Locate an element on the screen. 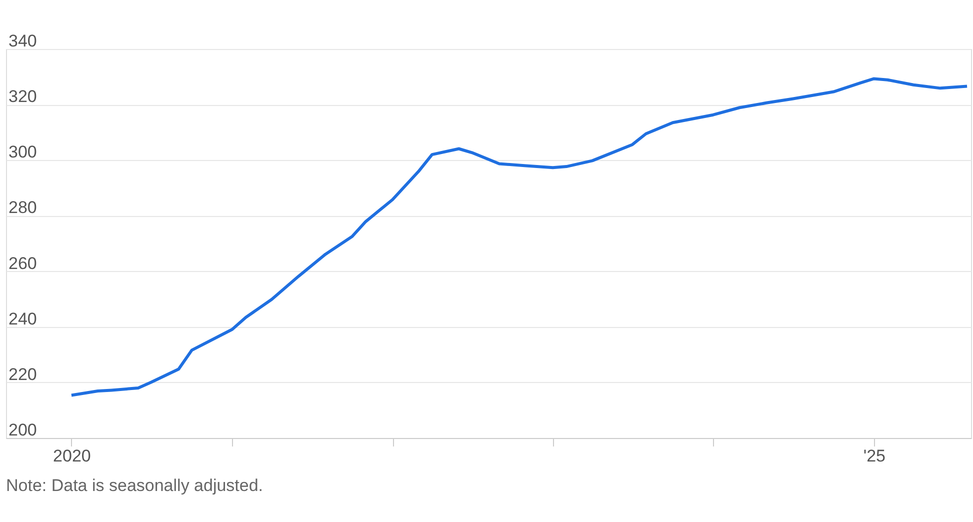 Image resolution: width=973 pixels, height=522 pixels. y-tick-label: 220 is located at coordinates (22, 374).